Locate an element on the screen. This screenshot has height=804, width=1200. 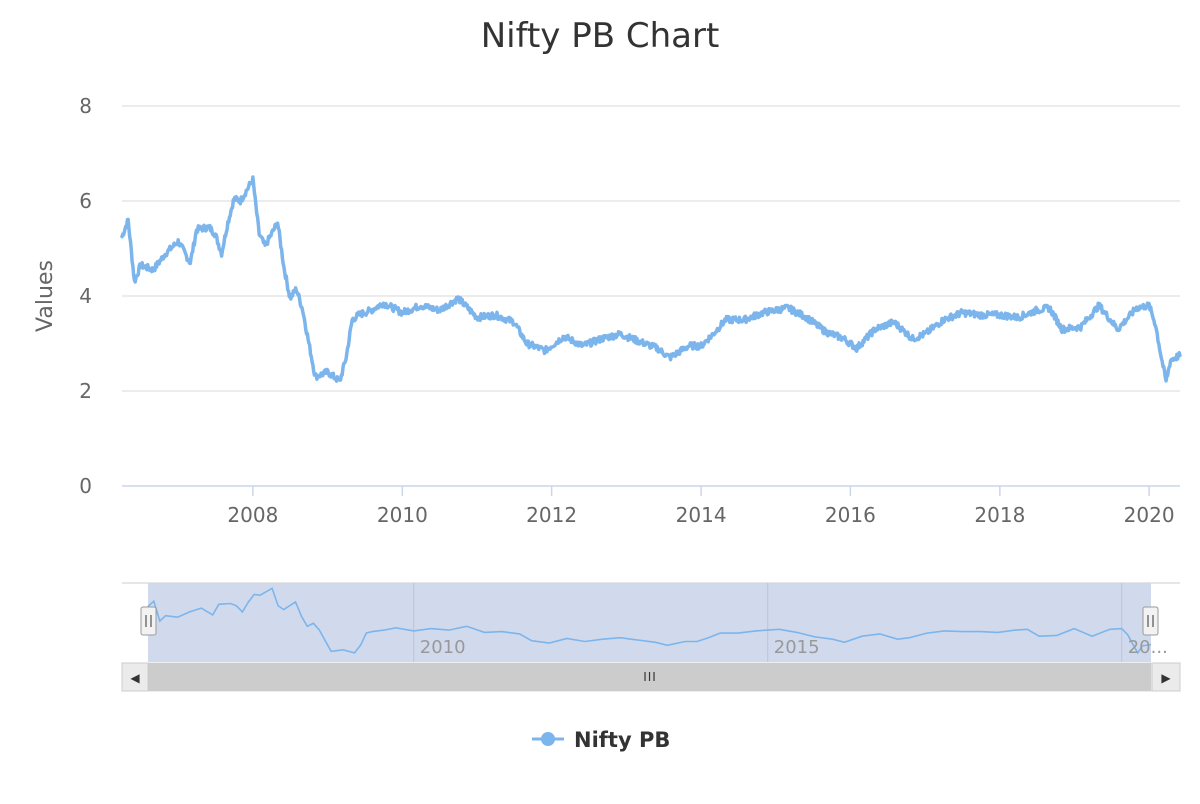
x-tick-label: 2018 is located at coordinates (999, 515).